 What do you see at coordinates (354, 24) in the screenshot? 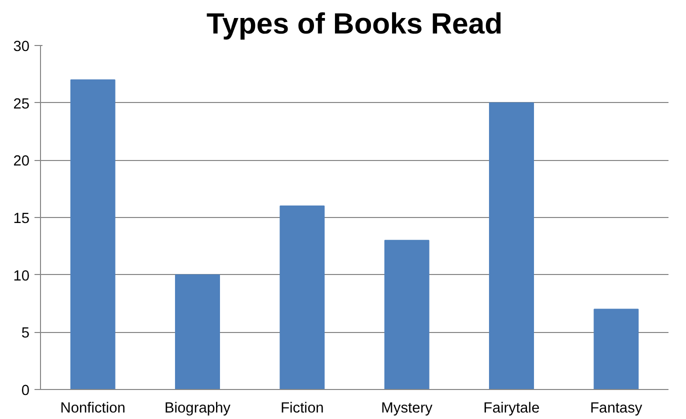
I see `chart-title: Types of Books Read` at bounding box center [354, 24].